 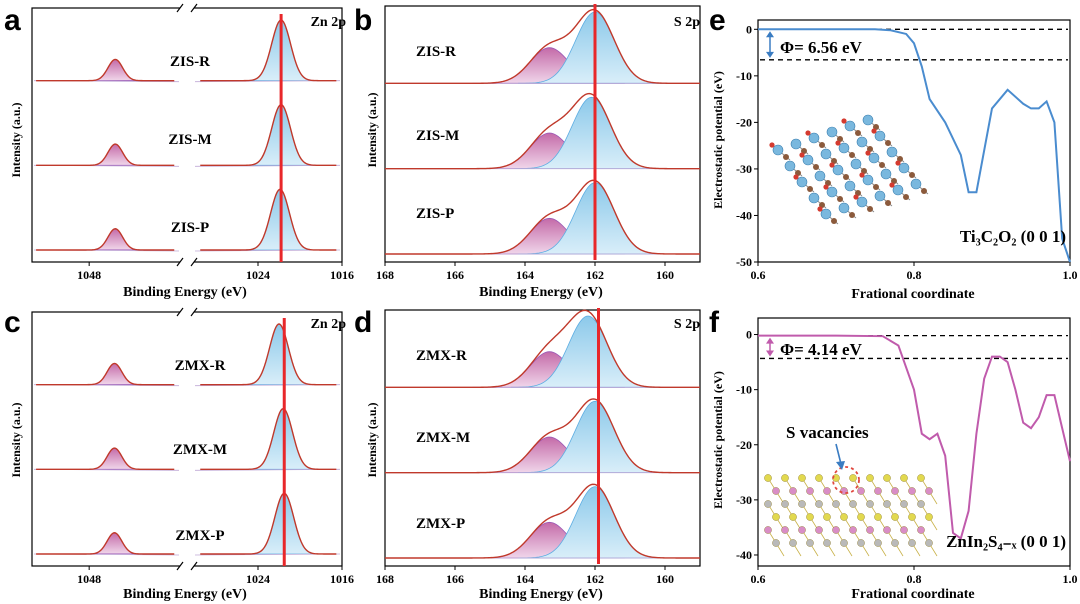 What do you see at coordinates (744, 169) in the screenshot?
I see `y-tick-label: -30` at bounding box center [744, 169].